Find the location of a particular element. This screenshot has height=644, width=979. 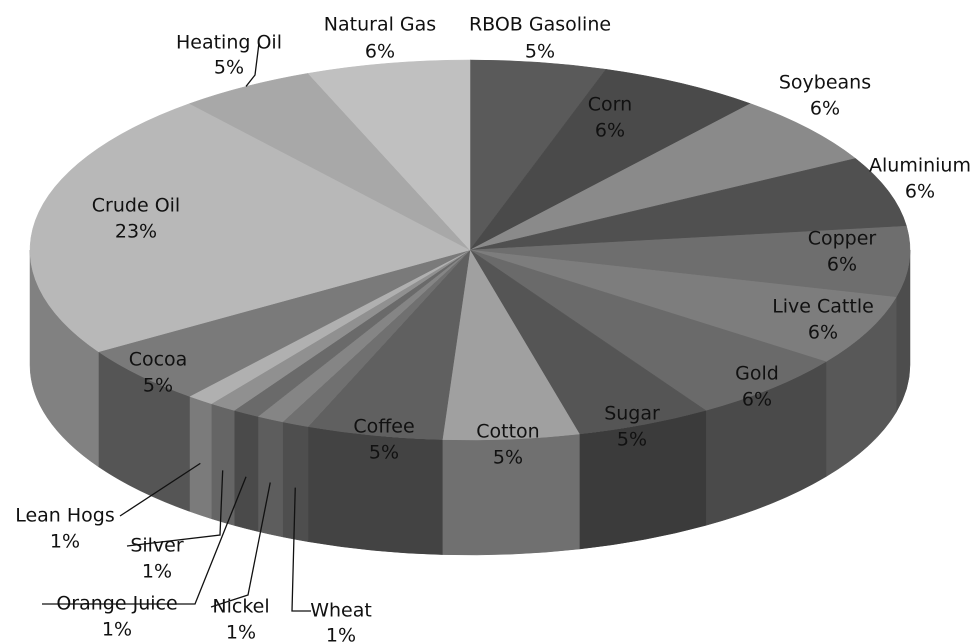

slice-label-value: 23% is located at coordinates (136, 232).